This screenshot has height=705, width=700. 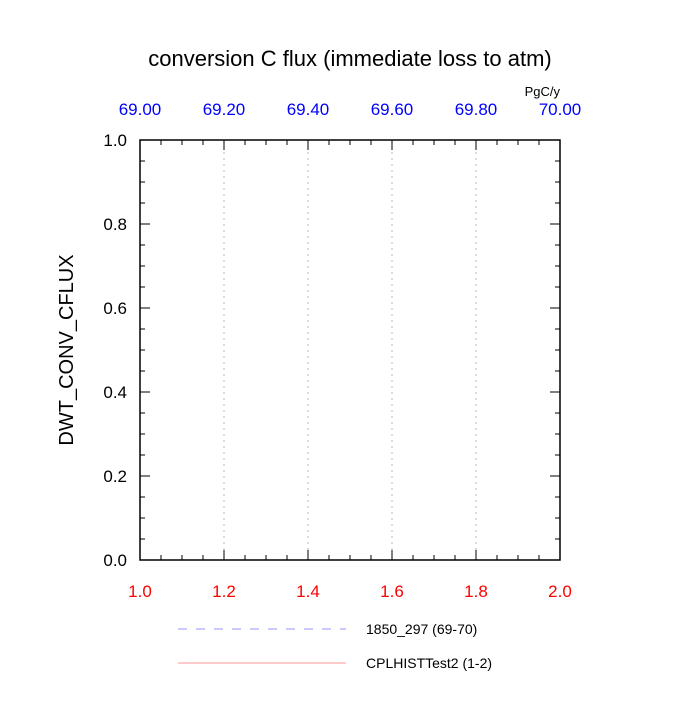 I want to click on y-tick-label: 0.6, so click(x=115, y=308).